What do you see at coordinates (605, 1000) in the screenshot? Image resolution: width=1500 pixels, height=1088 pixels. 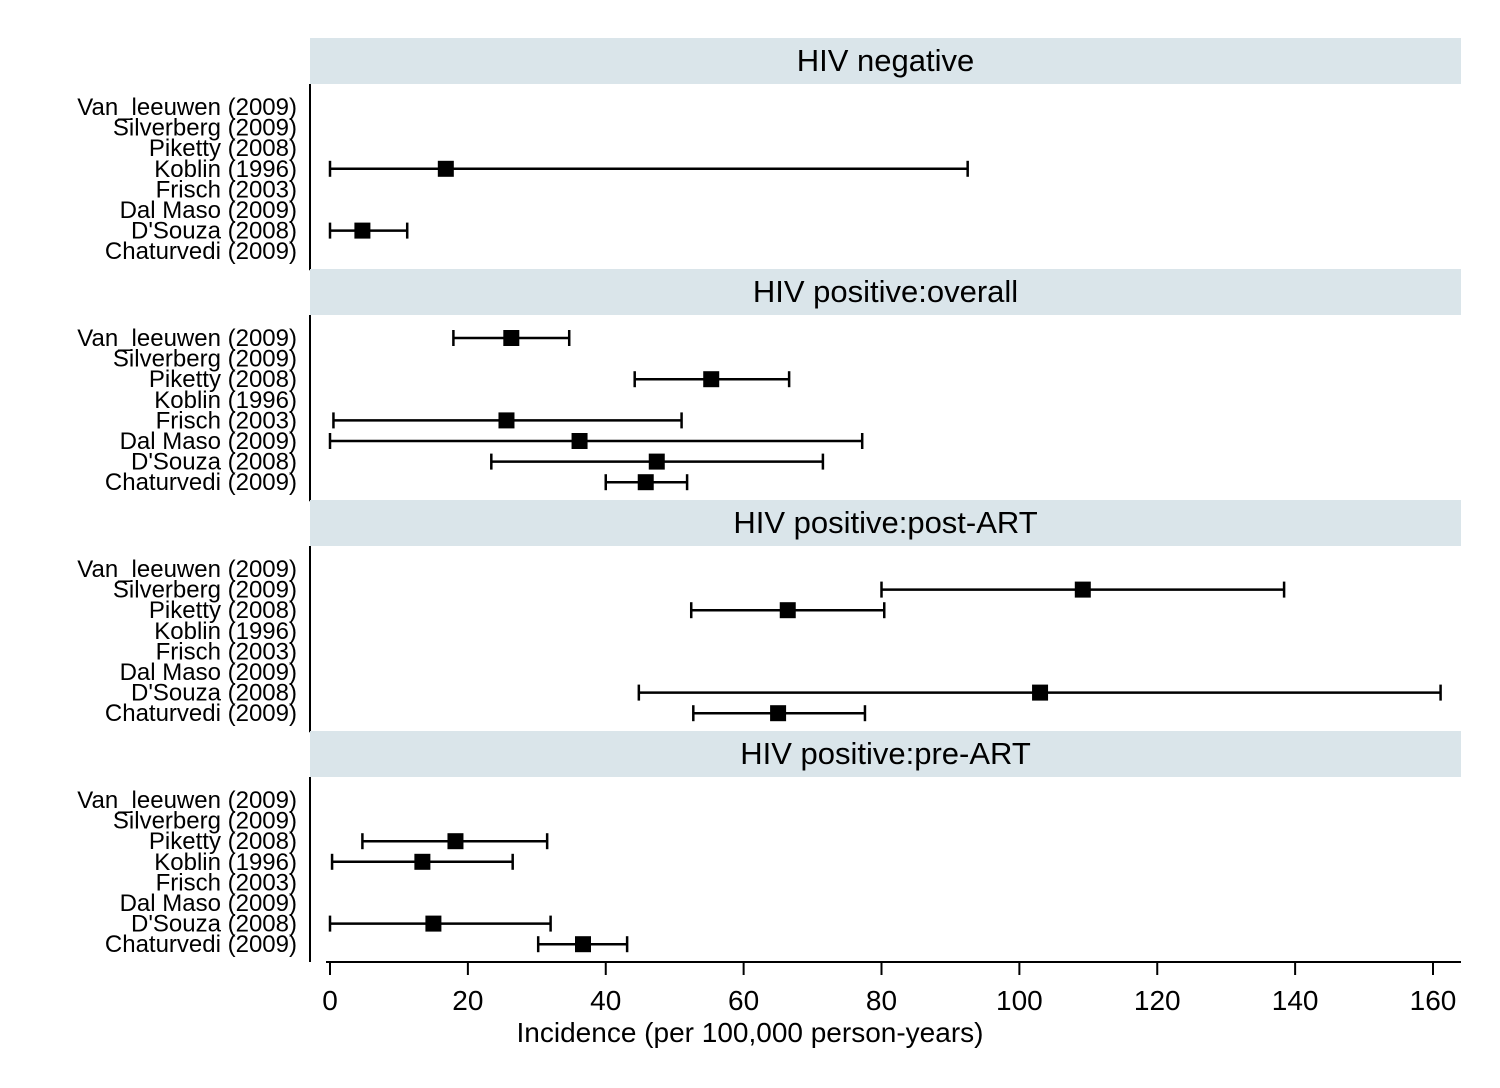 I see `x-tick-label: 40` at bounding box center [605, 1000].